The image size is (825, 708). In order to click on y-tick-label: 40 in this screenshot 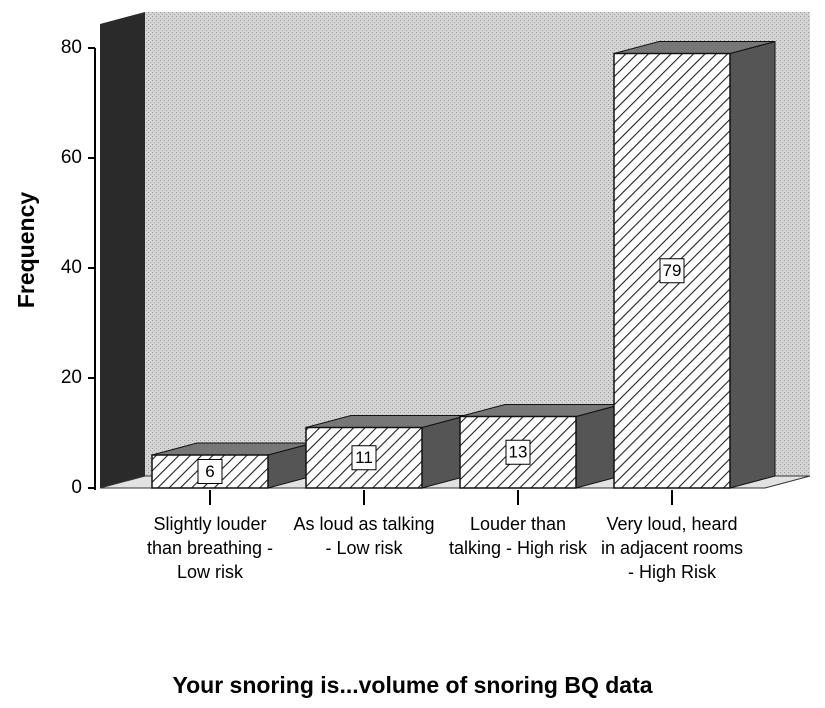, I will do `click(71, 267)`.